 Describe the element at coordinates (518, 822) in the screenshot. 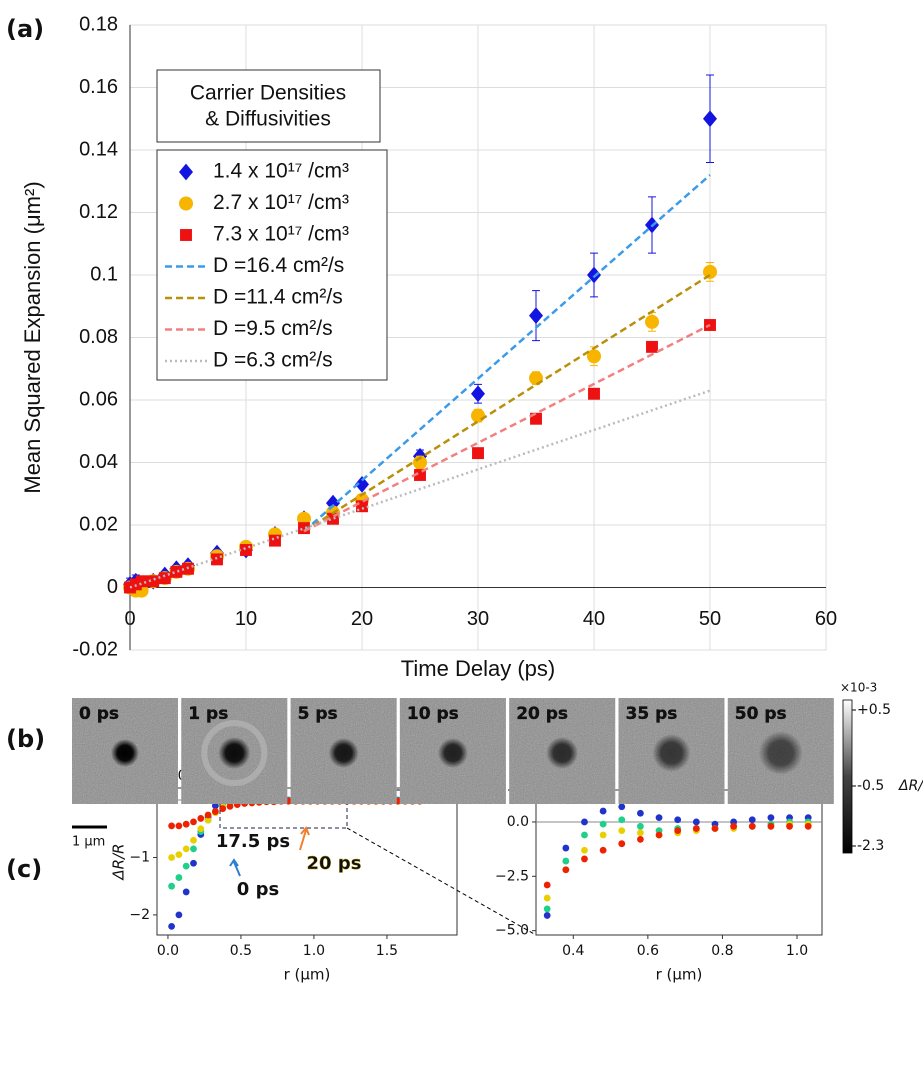

I see `y-tick-label: 0.0` at that location.